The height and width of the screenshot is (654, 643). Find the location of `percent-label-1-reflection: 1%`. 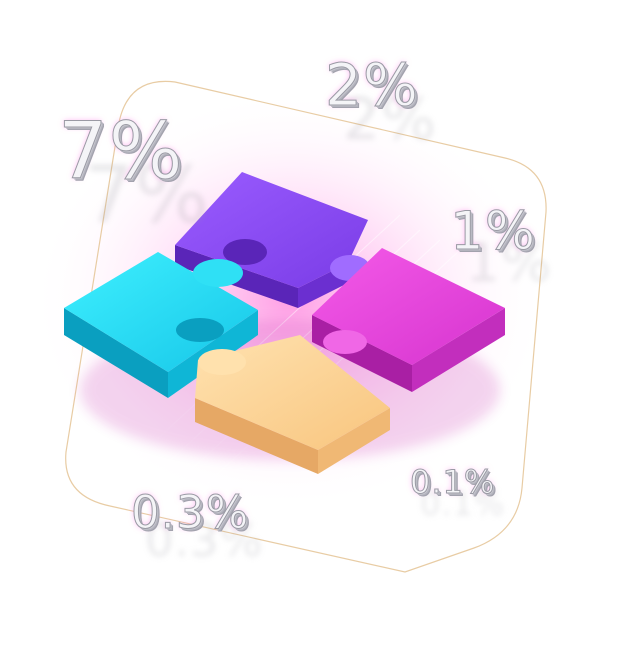

percent-label-1-reflection: 1% is located at coordinates (509, 263).